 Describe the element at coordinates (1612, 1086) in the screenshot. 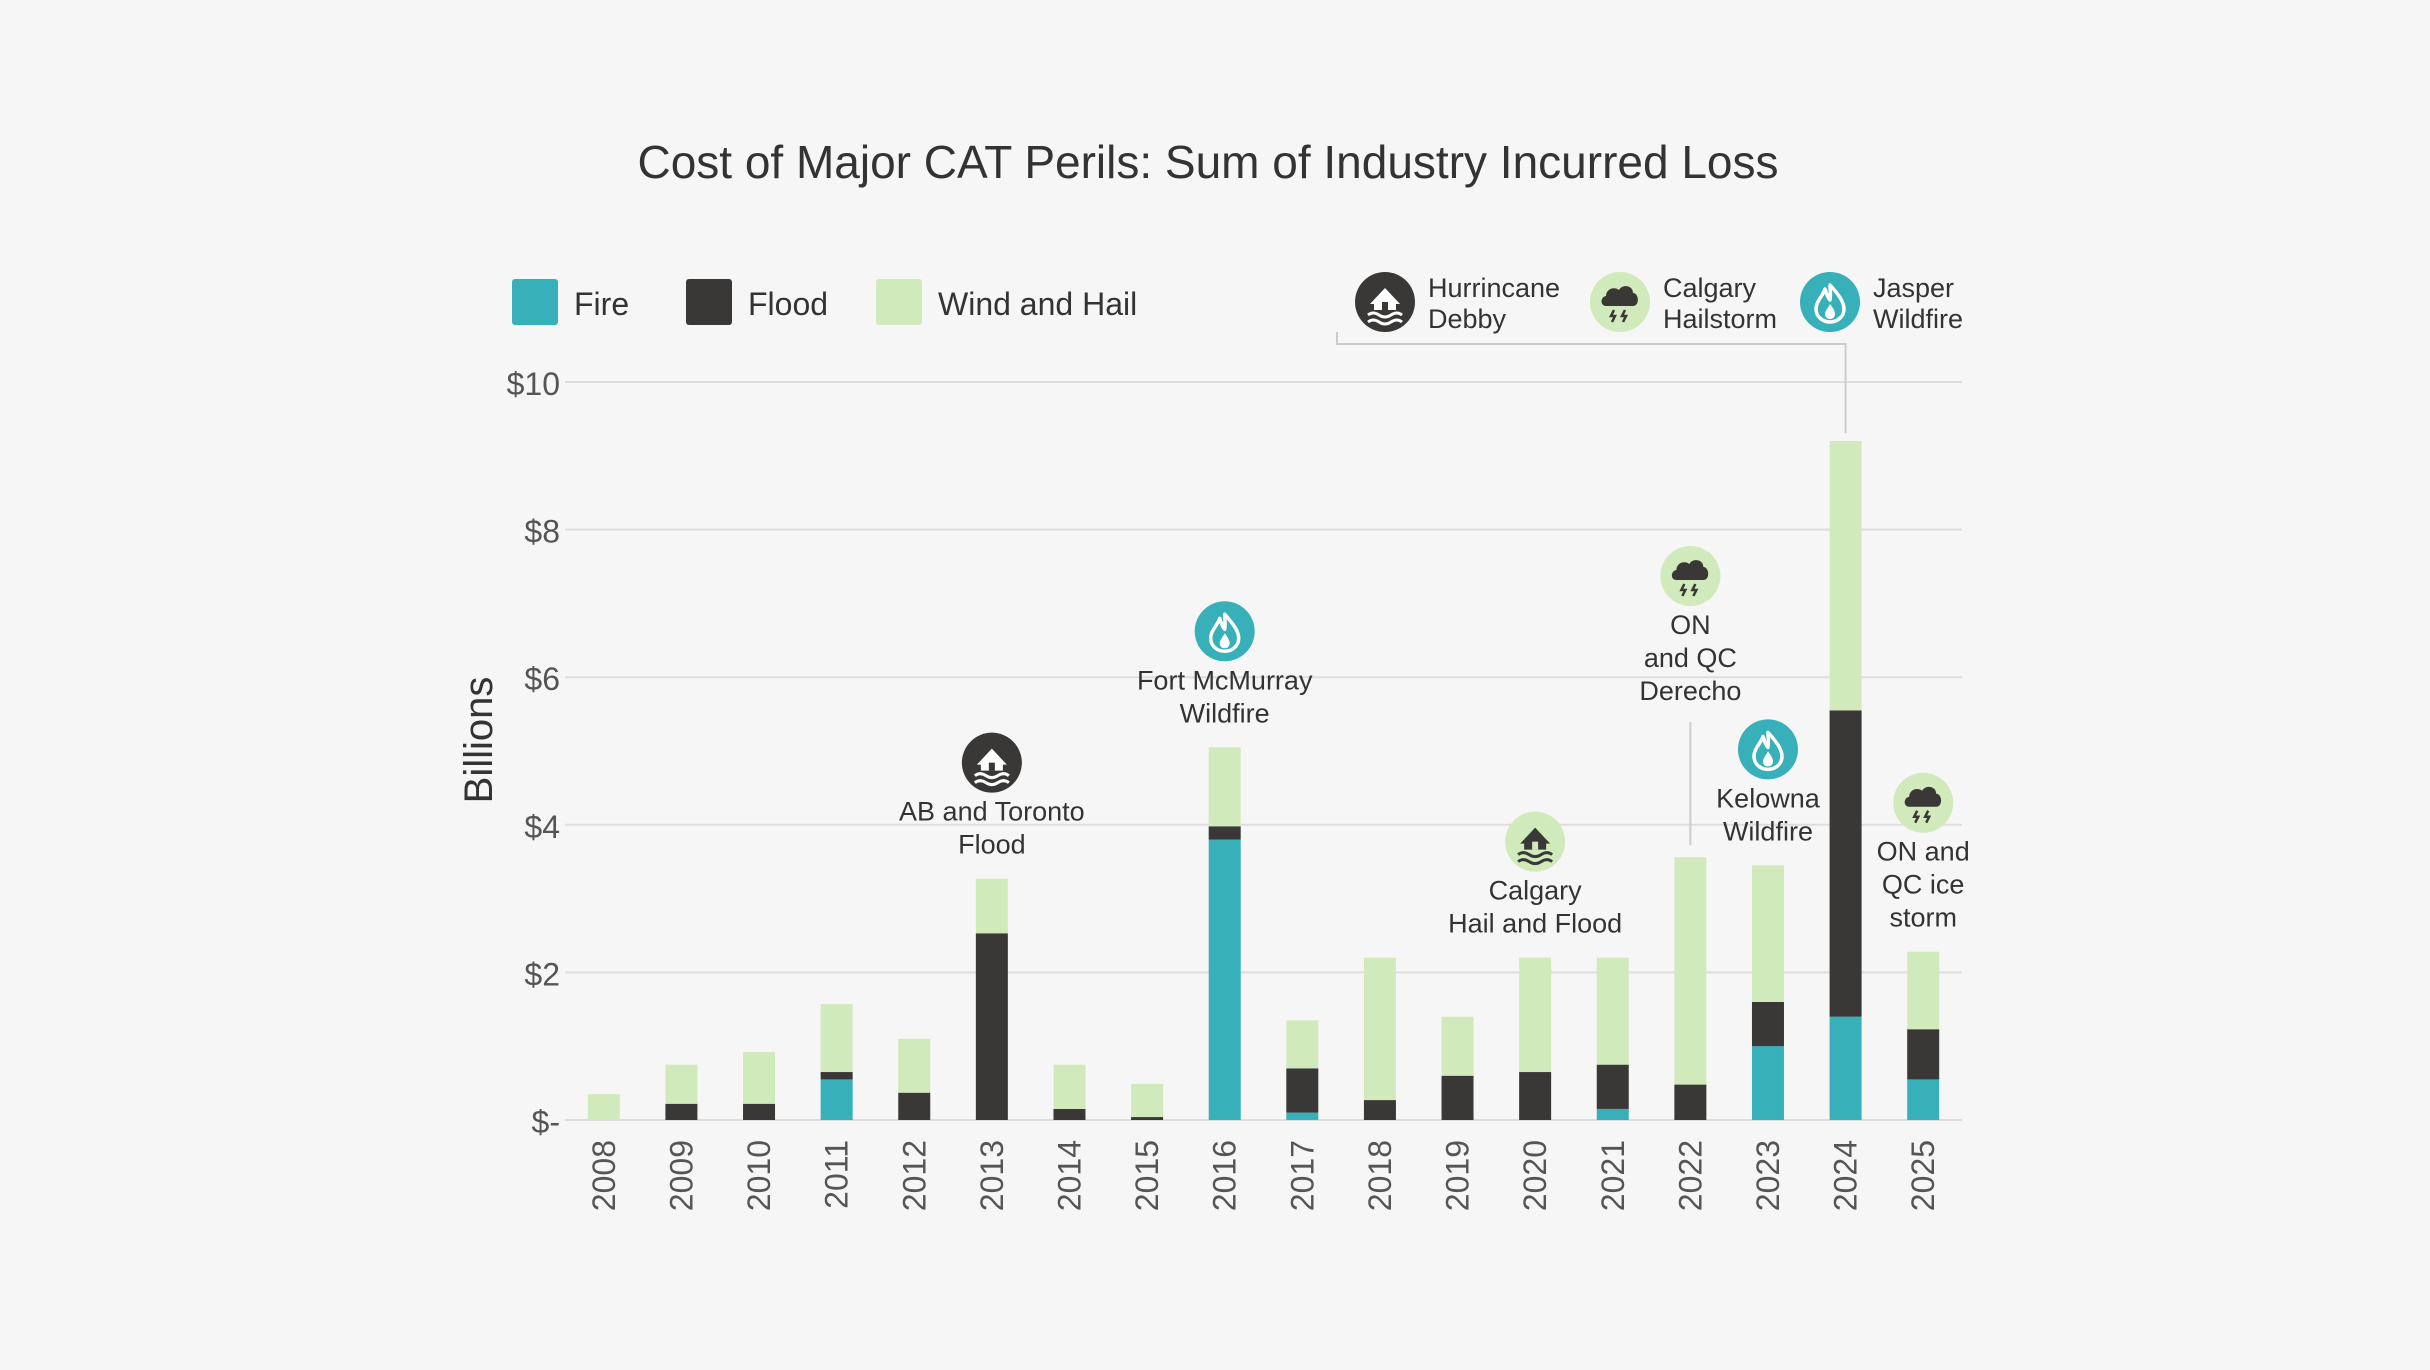

I see `bar-flood-2021` at that location.